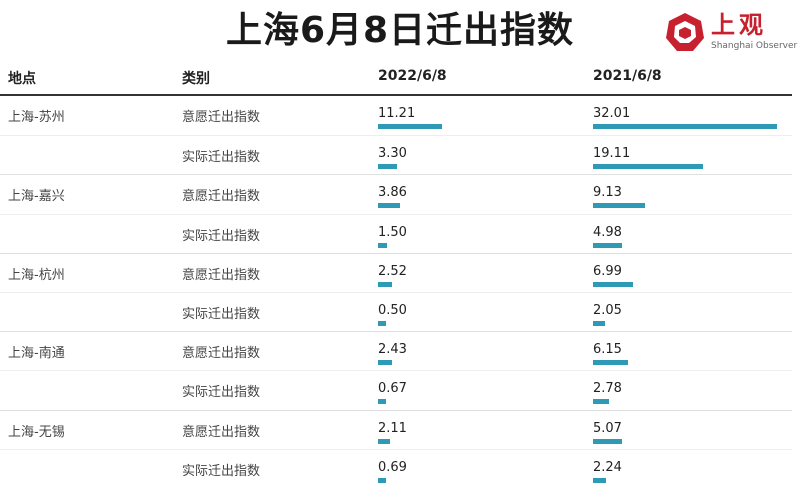 The width and height of the screenshot is (800, 489). I want to click on place-label: 上海-无锡, so click(36, 432).